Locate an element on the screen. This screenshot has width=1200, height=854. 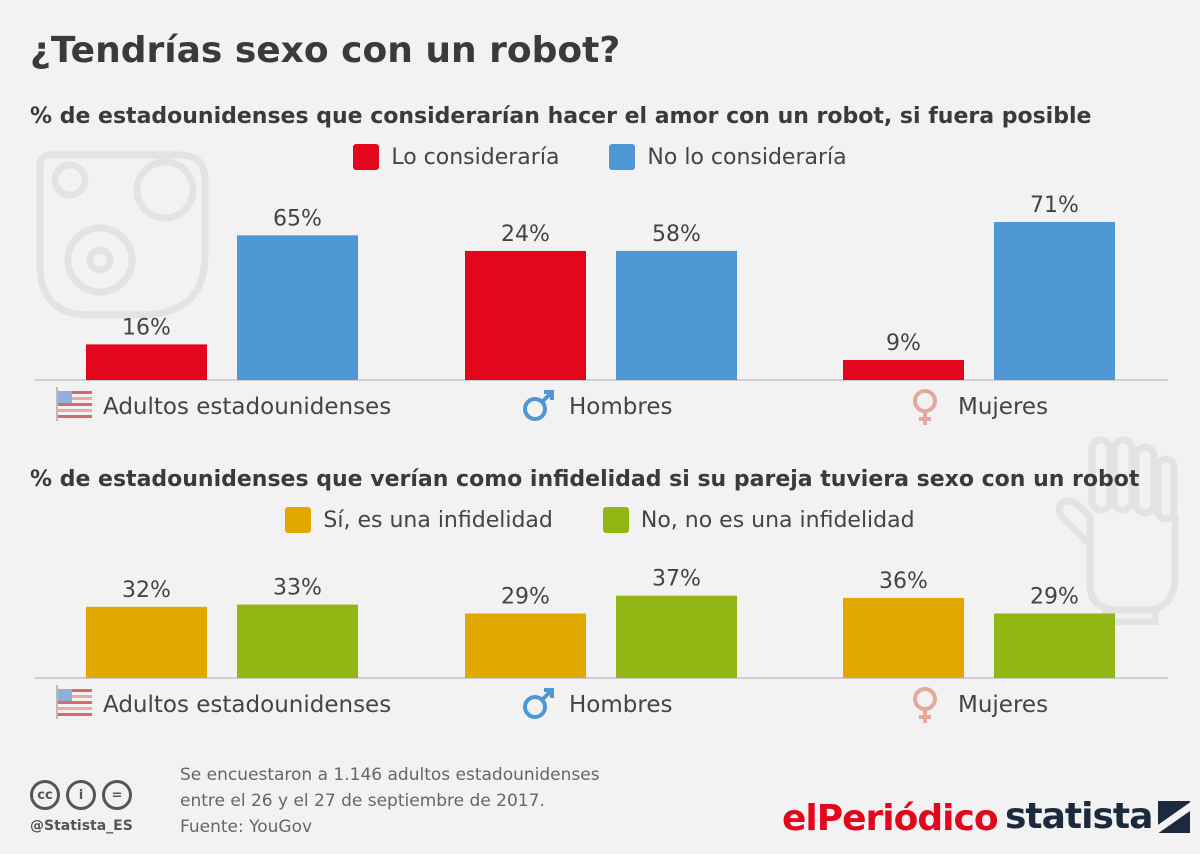
legend-item-si-infidelidad: Sí, es una infidelidad is located at coordinates (419, 520).